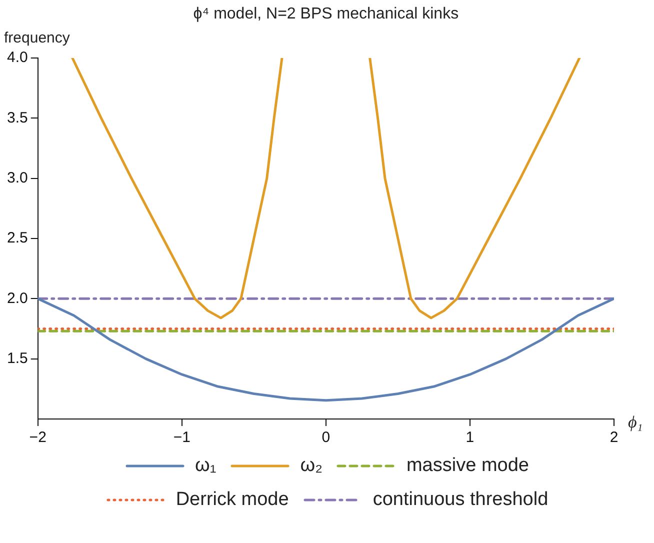 The height and width of the screenshot is (543, 654). What do you see at coordinates (635, 422) in the screenshot?
I see `x-axis-title: ϕ₁` at bounding box center [635, 422].